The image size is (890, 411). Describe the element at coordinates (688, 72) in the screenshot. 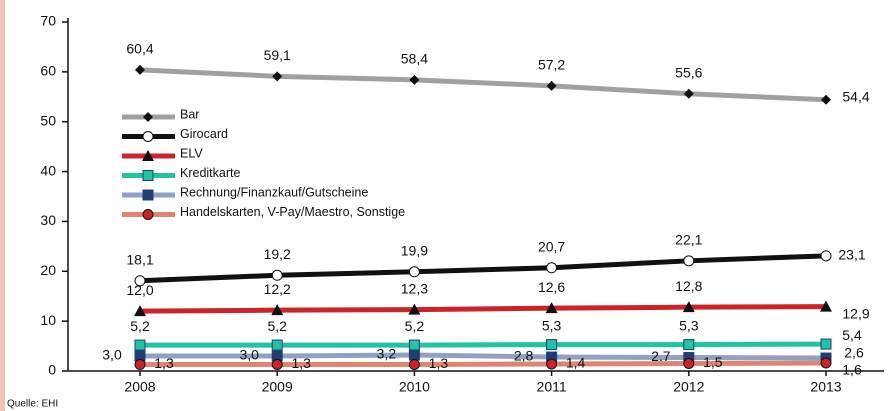

I see `value-label: 55,6` at that location.